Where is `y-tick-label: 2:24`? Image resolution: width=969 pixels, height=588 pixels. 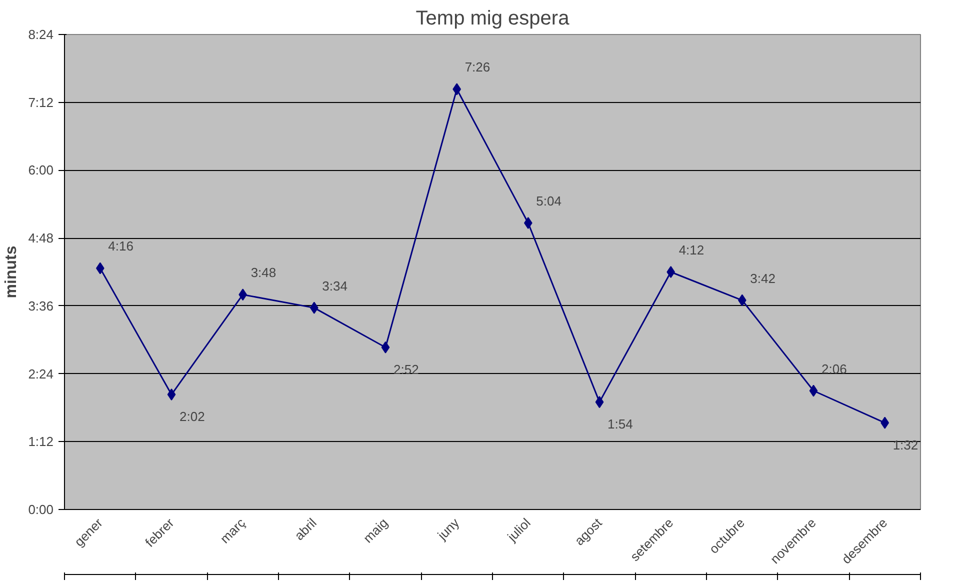
y-tick-label: 2:24 is located at coordinates (41, 374).